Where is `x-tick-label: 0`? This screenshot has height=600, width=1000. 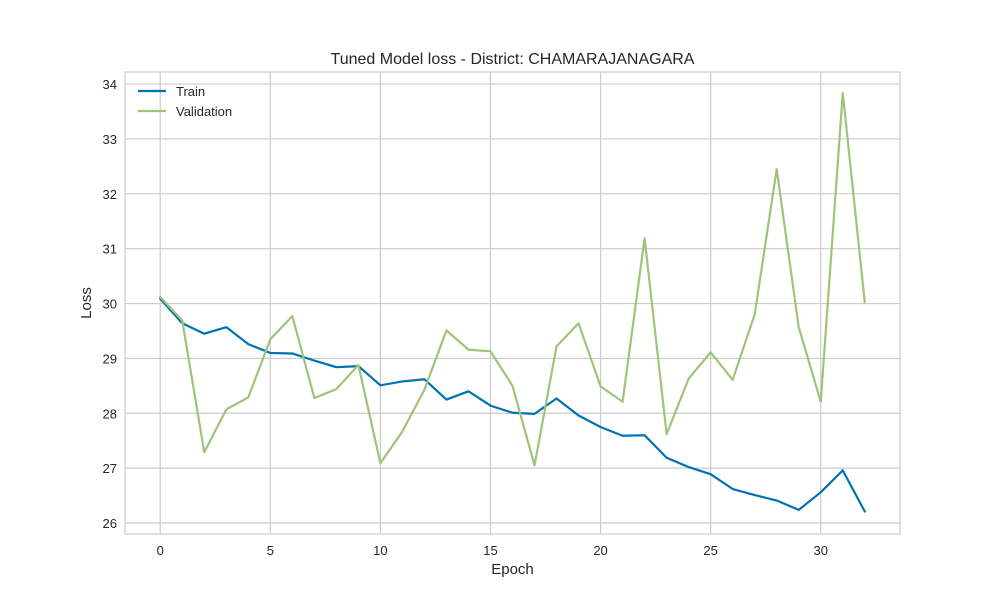 x-tick-label: 0 is located at coordinates (160, 550).